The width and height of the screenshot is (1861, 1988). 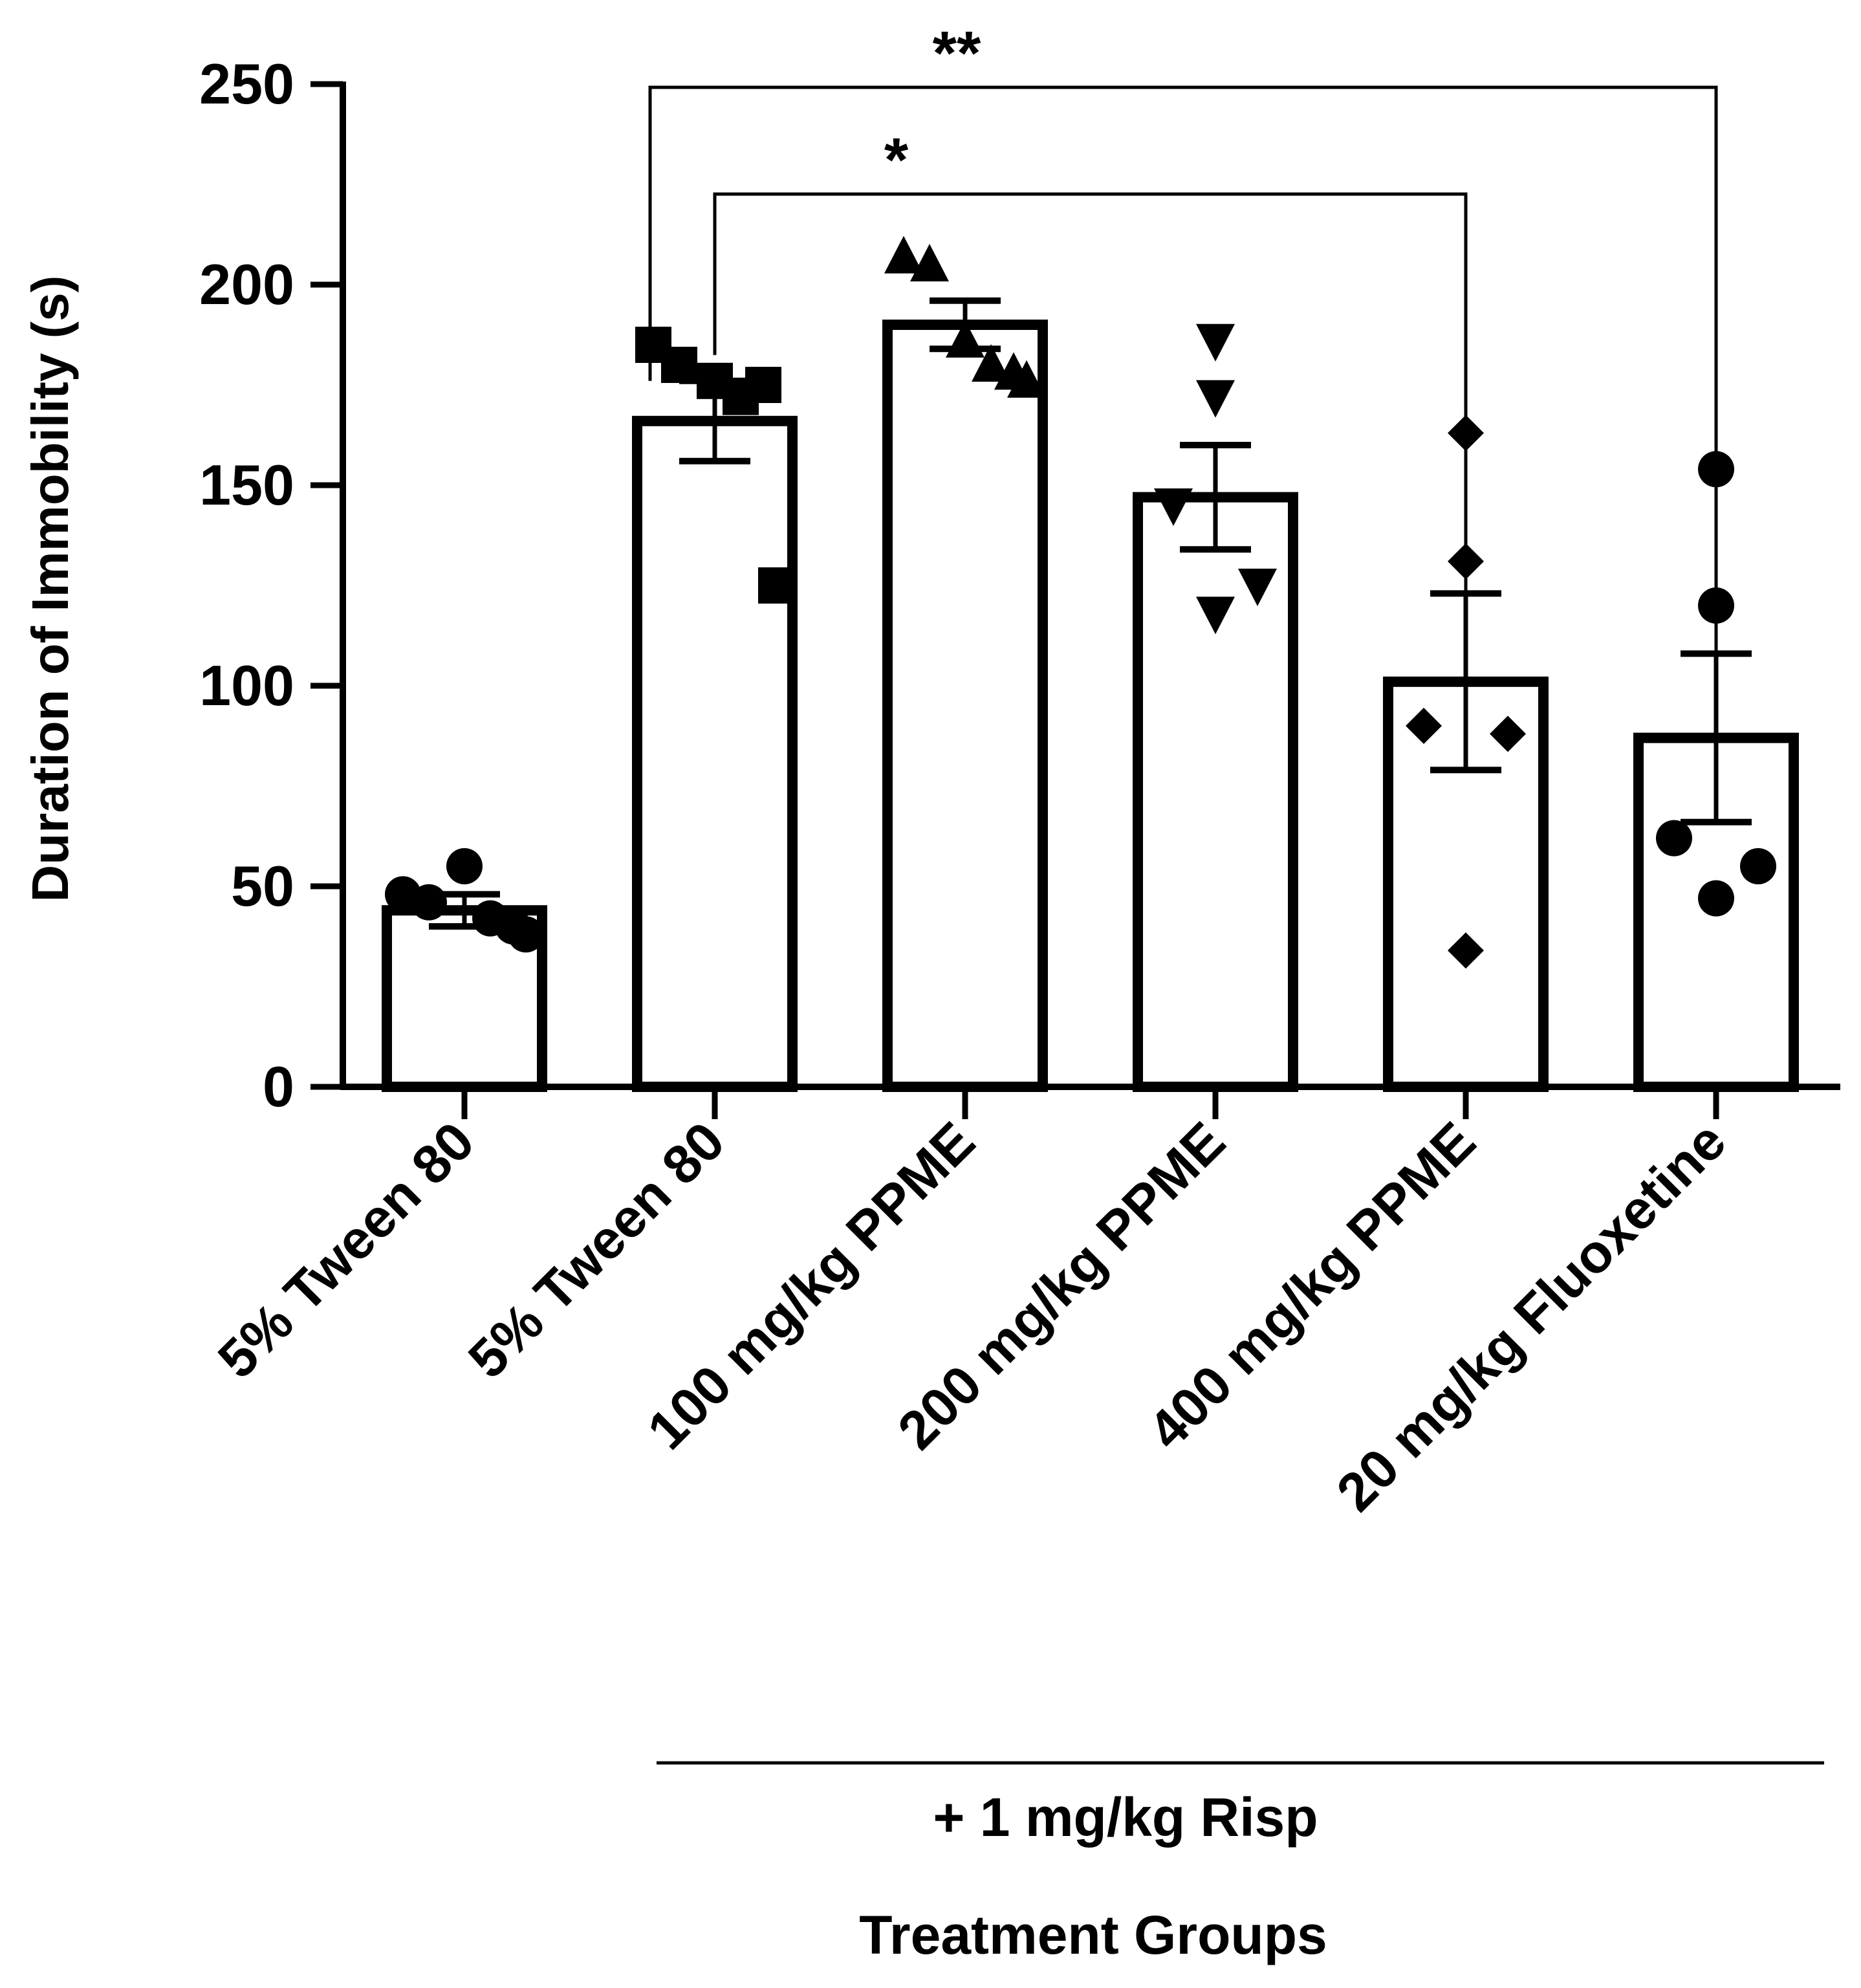 What do you see at coordinates (247, 284) in the screenshot?
I see `y-tick-label: 200` at bounding box center [247, 284].